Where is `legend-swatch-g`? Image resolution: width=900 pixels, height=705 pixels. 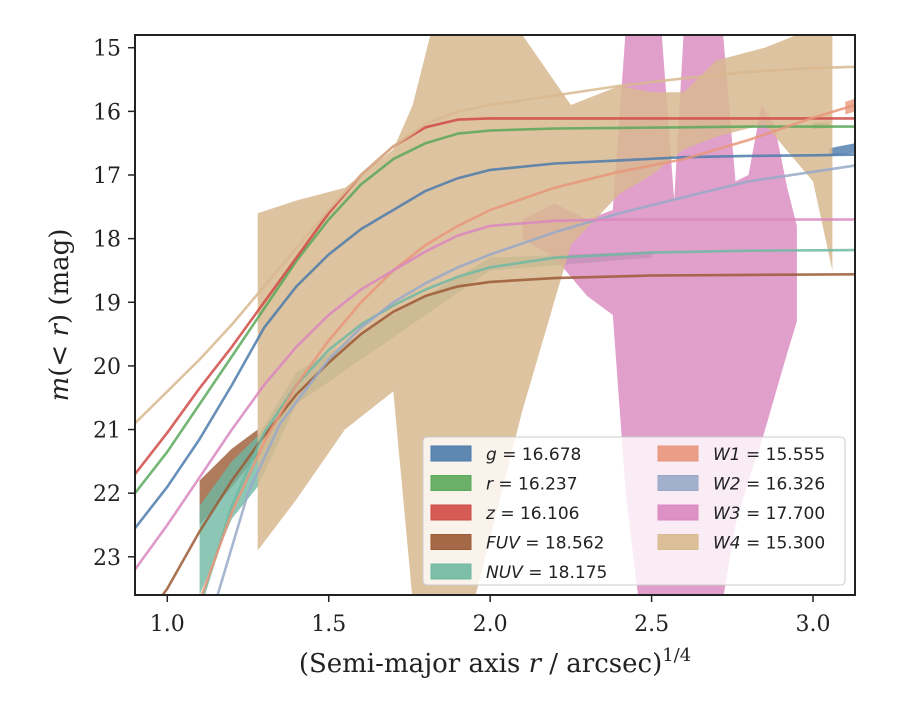 legend-swatch-g is located at coordinates (451, 453).